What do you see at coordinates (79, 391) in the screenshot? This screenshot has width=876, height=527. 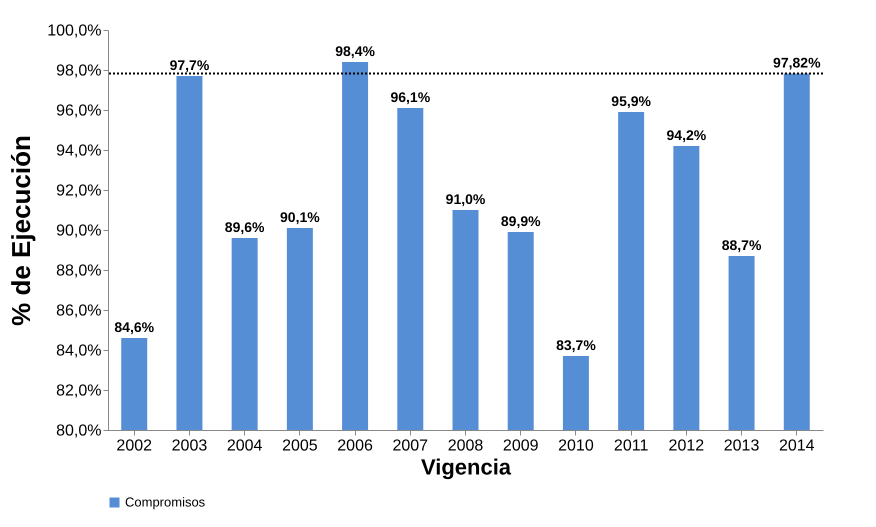 I see `y-tick-label: 82,0%` at bounding box center [79, 391].